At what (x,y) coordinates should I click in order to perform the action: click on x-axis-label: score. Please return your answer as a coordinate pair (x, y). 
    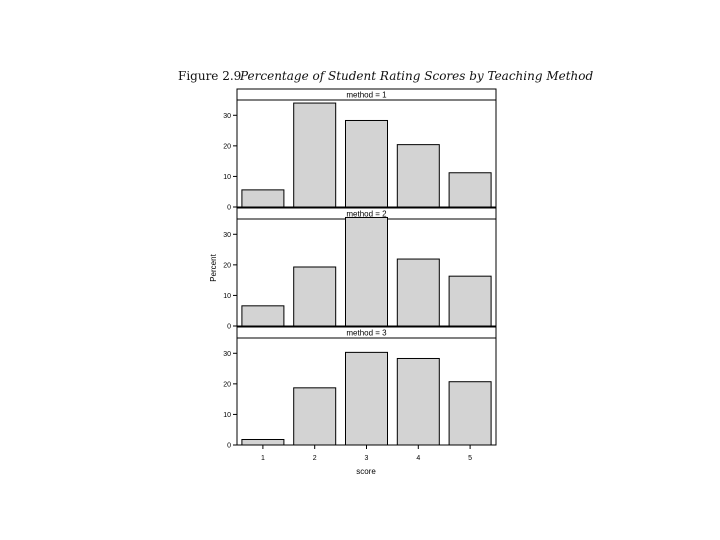
    Looking at the image, I should click on (366, 471).